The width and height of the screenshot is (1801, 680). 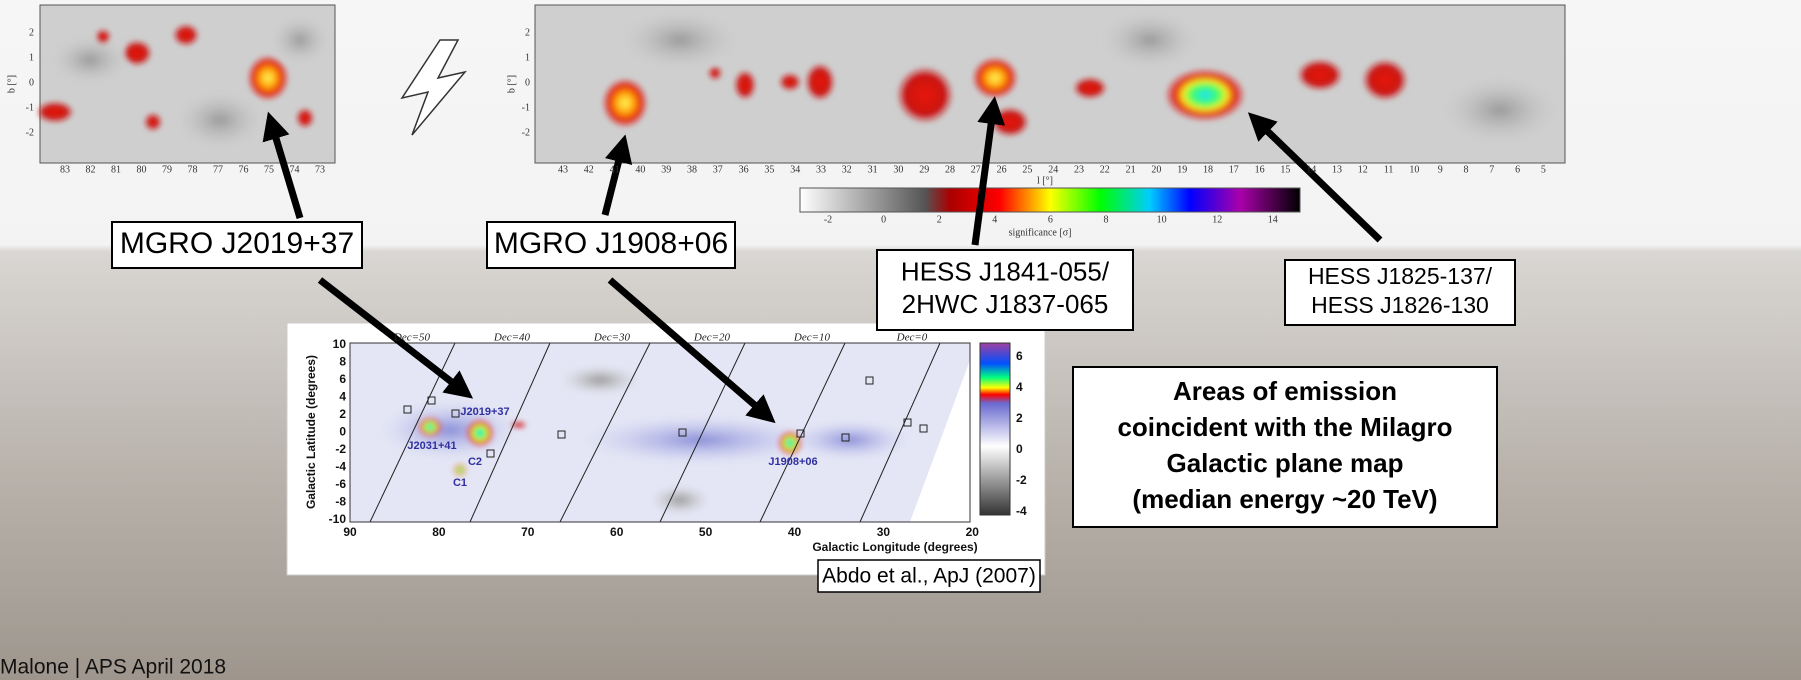 What do you see at coordinates (795, 169) in the screenshot?
I see `x-tick-label: 34` at bounding box center [795, 169].